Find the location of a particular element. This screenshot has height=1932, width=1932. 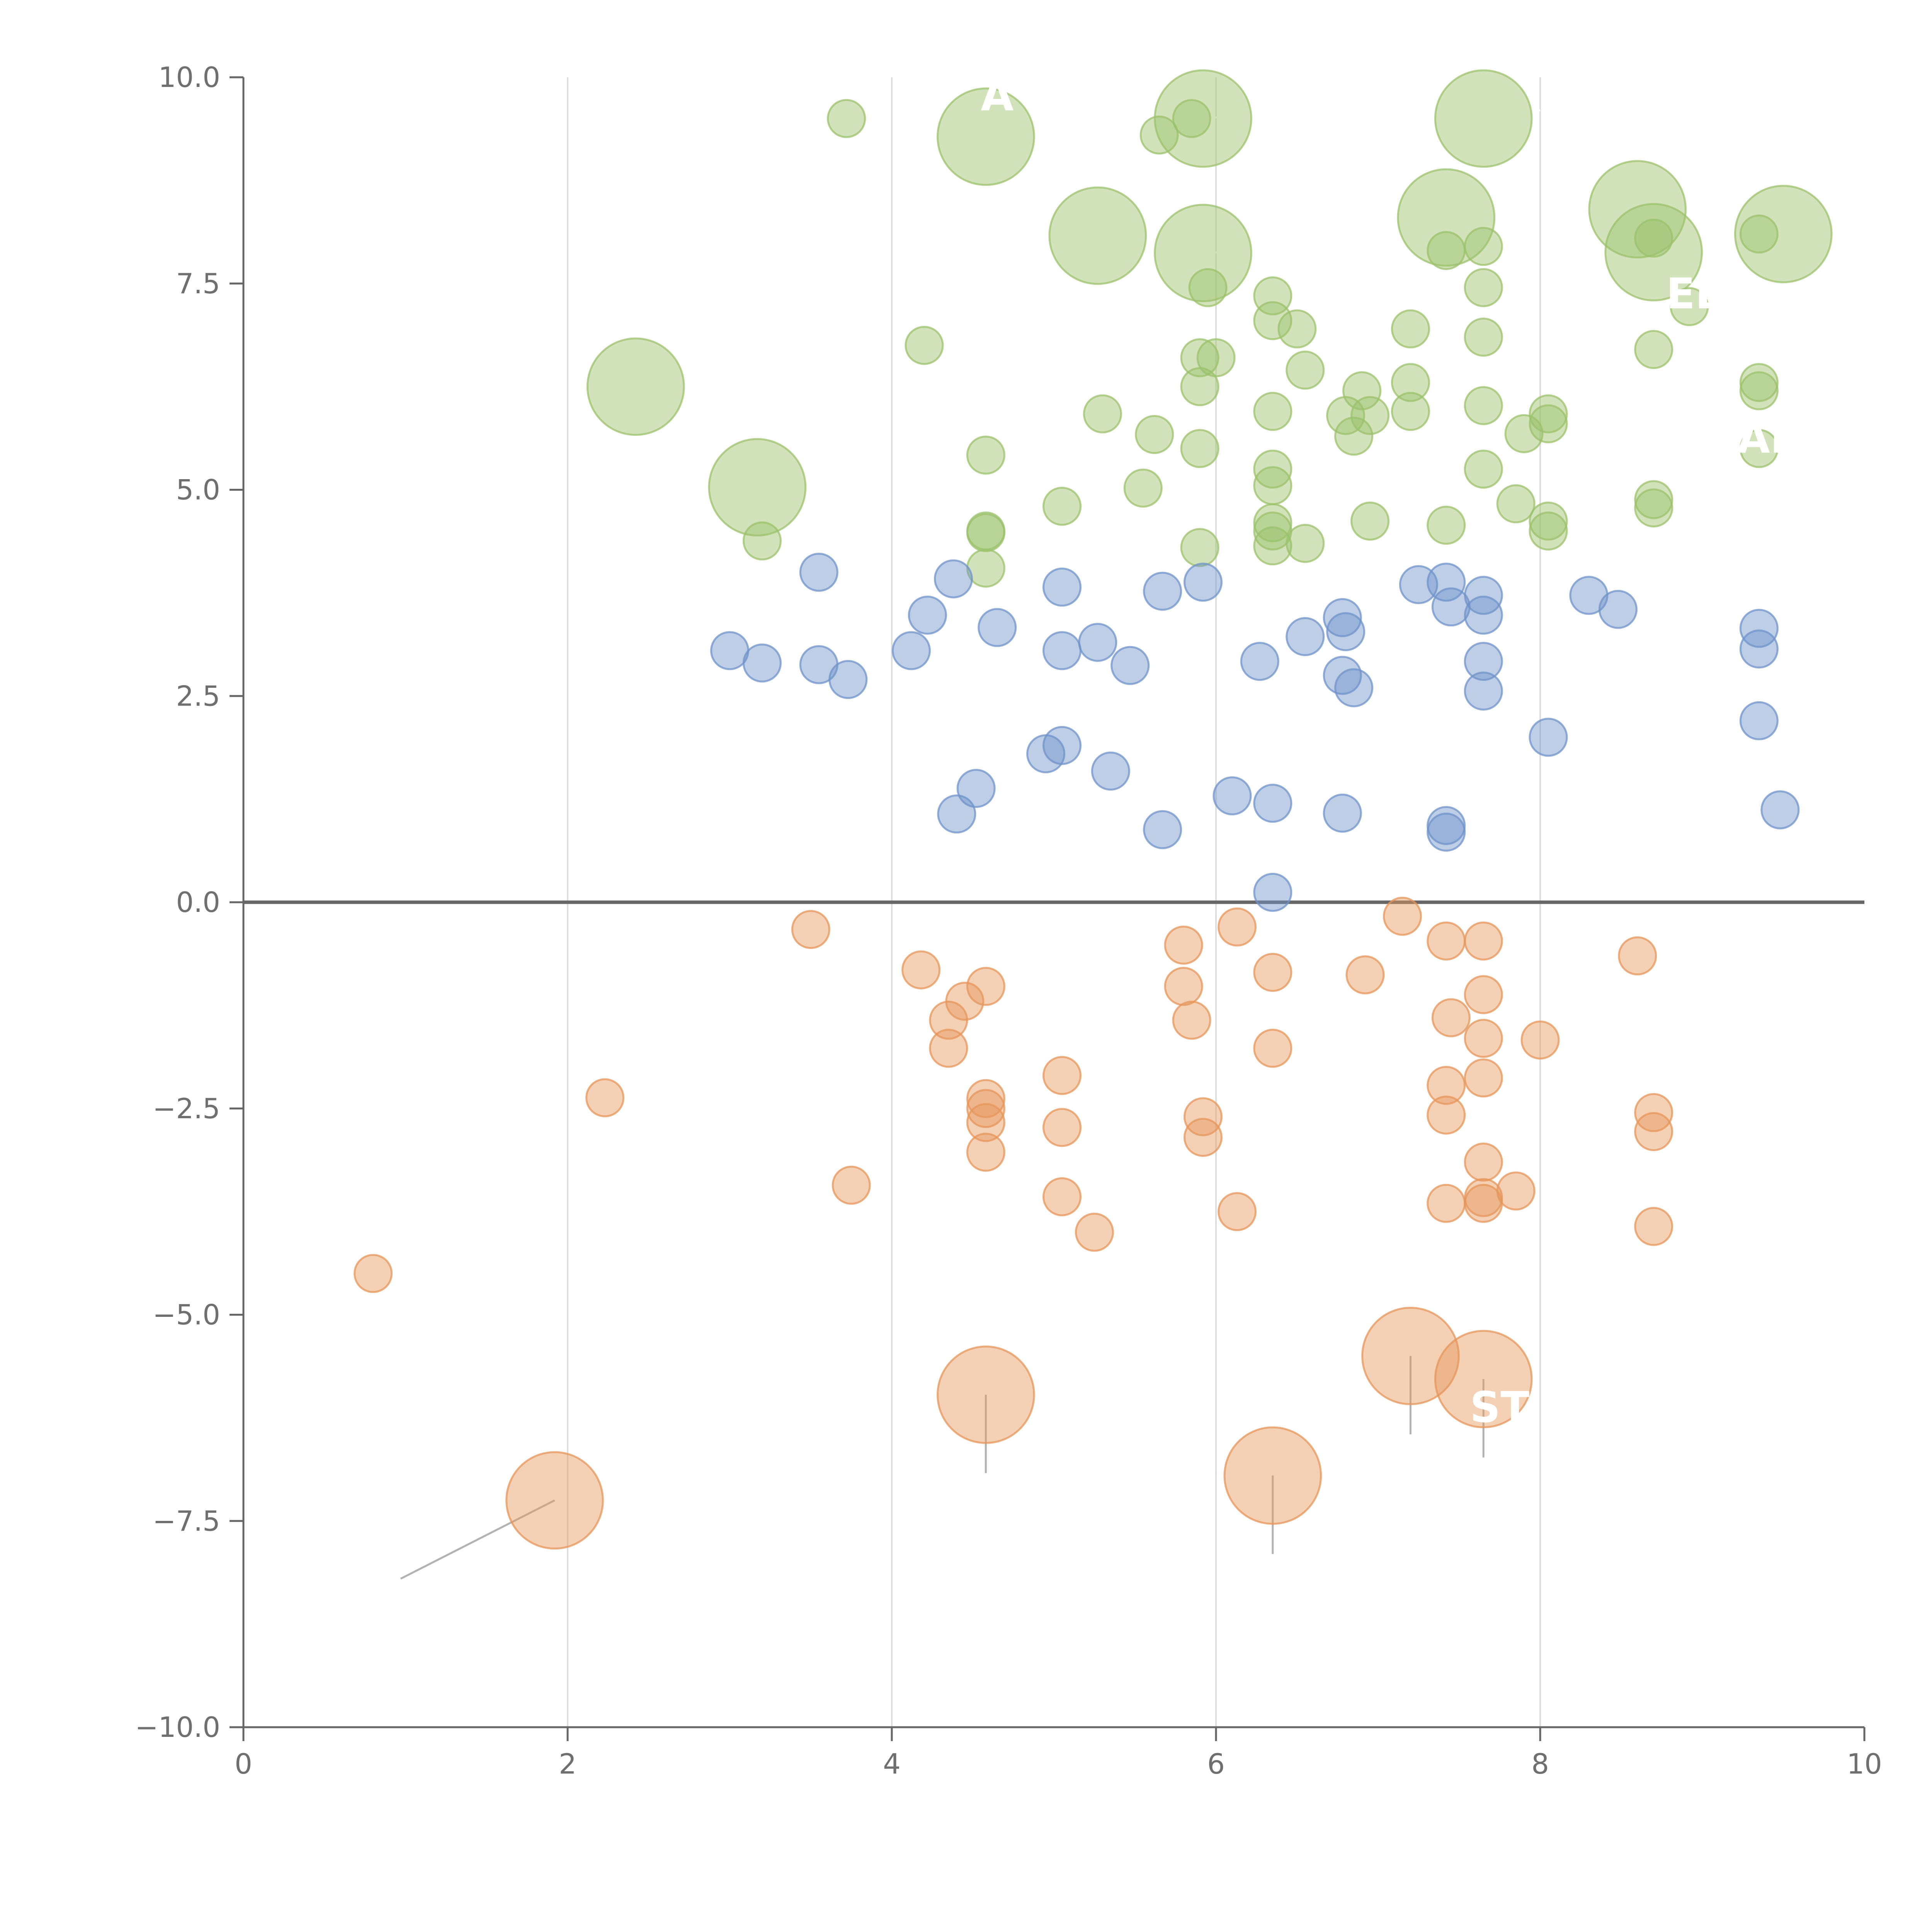

x-tick-label: 6 is located at coordinates (1216, 1764).